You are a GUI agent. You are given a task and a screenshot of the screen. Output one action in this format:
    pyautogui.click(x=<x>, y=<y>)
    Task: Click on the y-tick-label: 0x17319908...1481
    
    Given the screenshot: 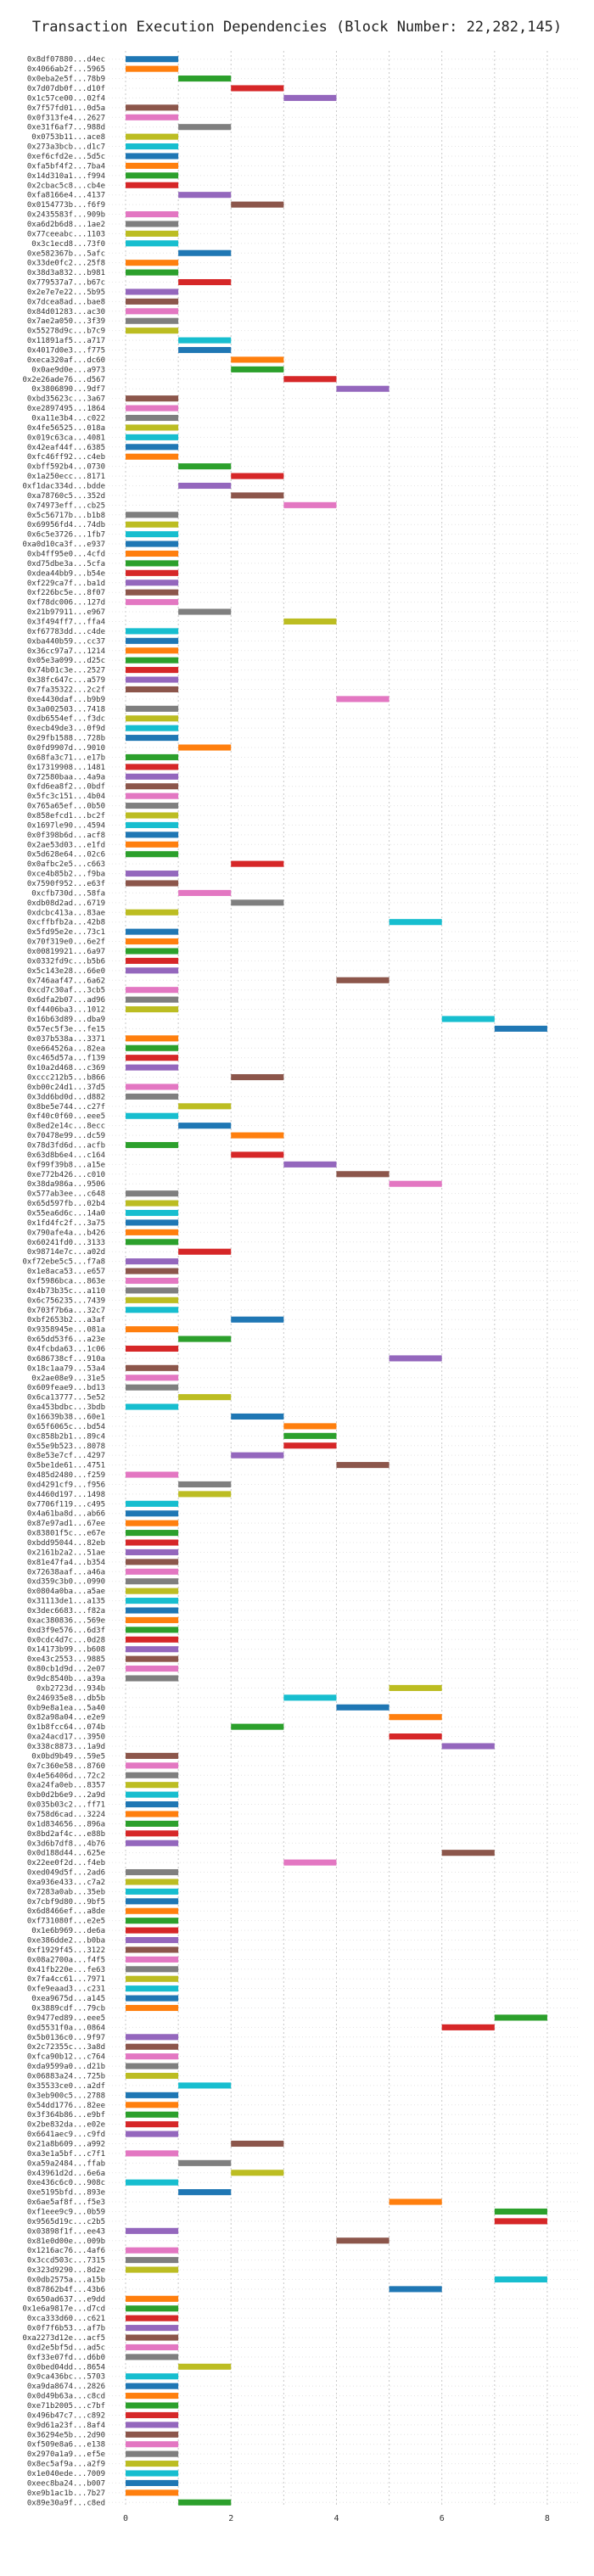 What is the action you would take?
    pyautogui.click(x=66, y=768)
    